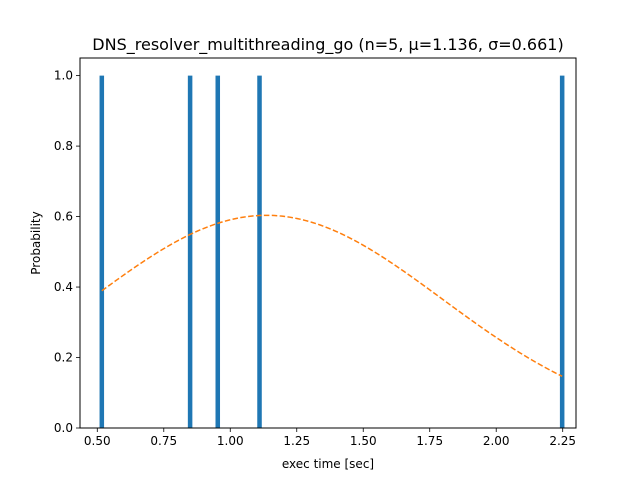 The image size is (640, 480). I want to click on y-axis-label: Probability, so click(36, 242).